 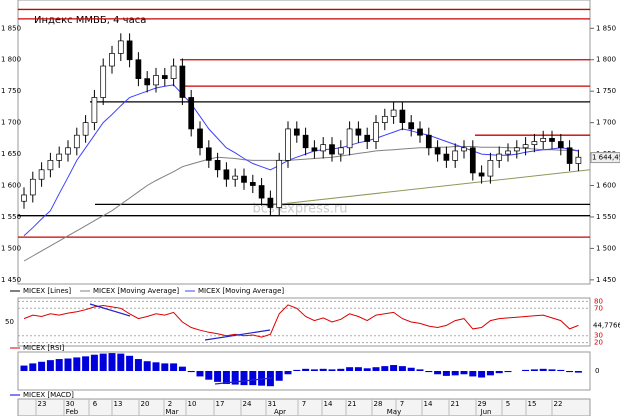 What do you see at coordinates (95, 404) in the screenshot?
I see `x-tick-label: 6` at bounding box center [95, 404].